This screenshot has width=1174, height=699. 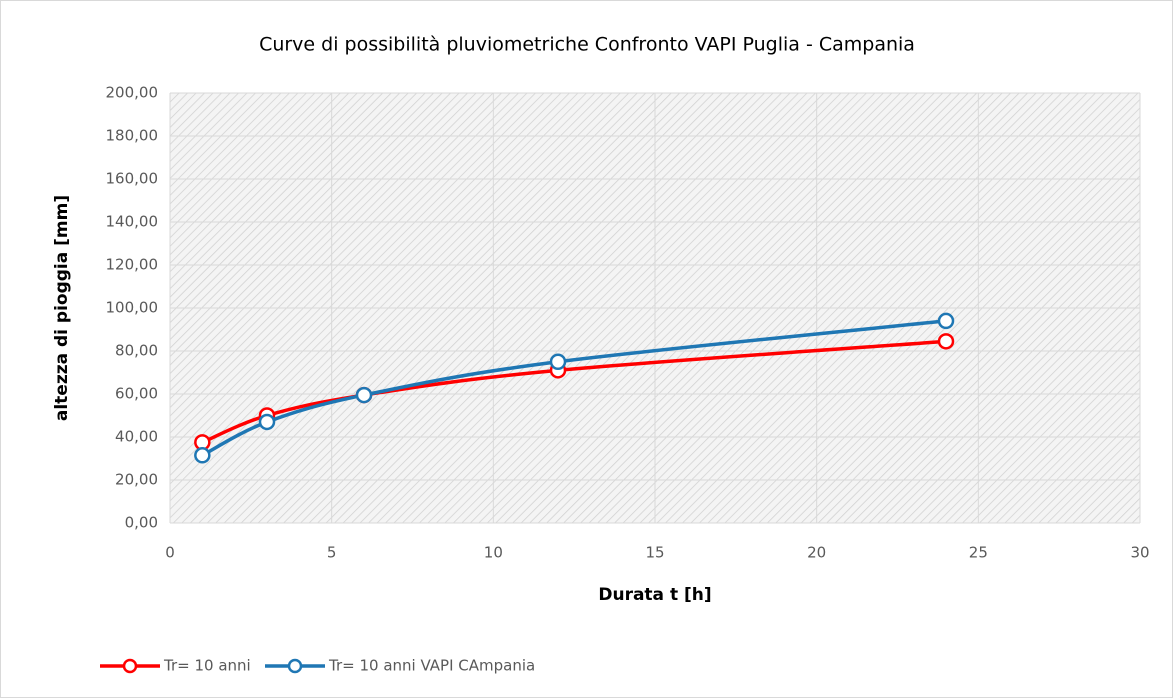 I want to click on x-tick-label: 25, so click(x=978, y=553).